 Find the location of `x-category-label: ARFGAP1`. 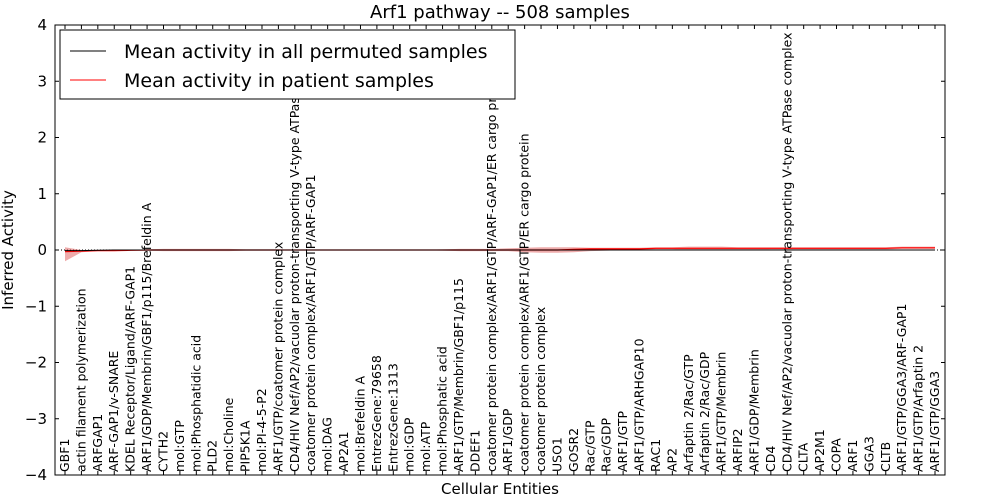

x-category-label: ARFGAP1 is located at coordinates (97, 443).